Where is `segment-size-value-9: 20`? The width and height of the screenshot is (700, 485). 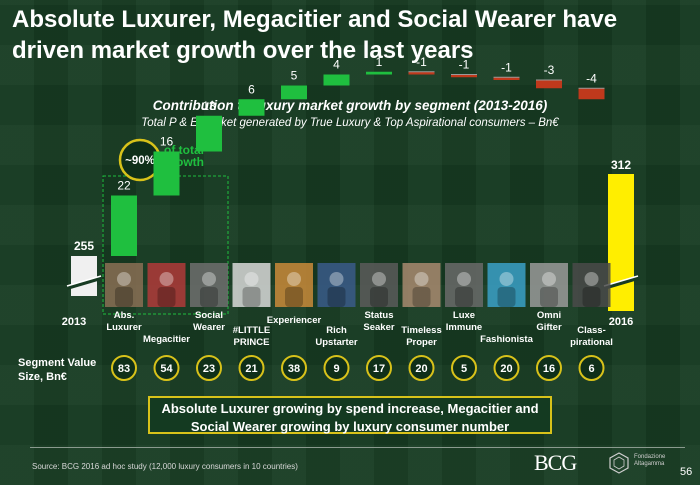 segment-size-value-9: 20 is located at coordinates (506, 369).